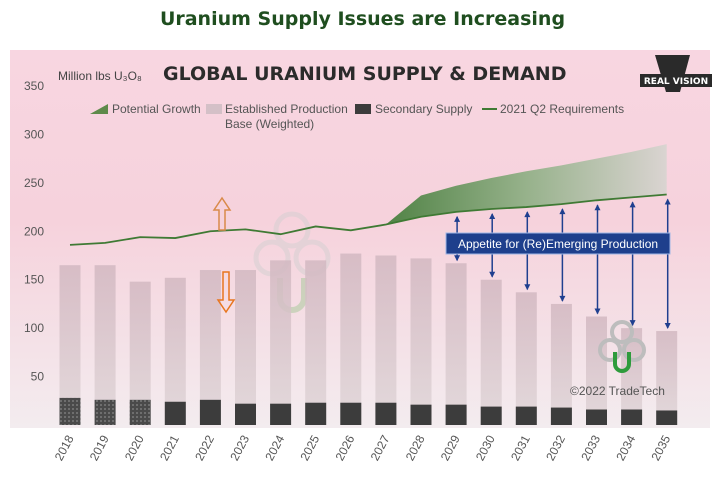  Describe the element at coordinates (485, 448) in the screenshot. I see `x-tick-label: 2030` at that location.